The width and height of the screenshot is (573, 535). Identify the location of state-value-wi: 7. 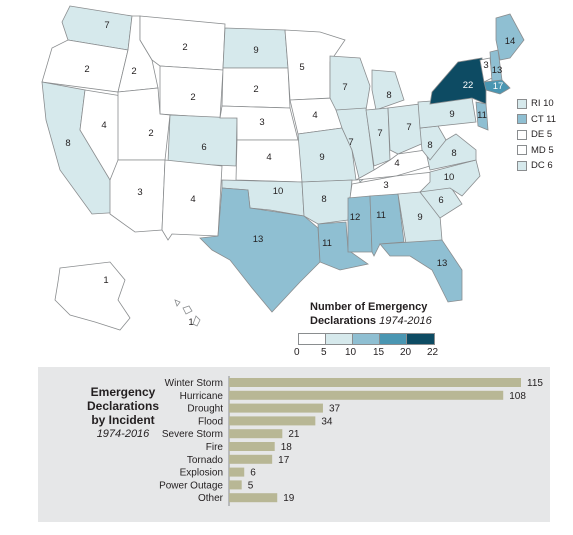
(344, 87).